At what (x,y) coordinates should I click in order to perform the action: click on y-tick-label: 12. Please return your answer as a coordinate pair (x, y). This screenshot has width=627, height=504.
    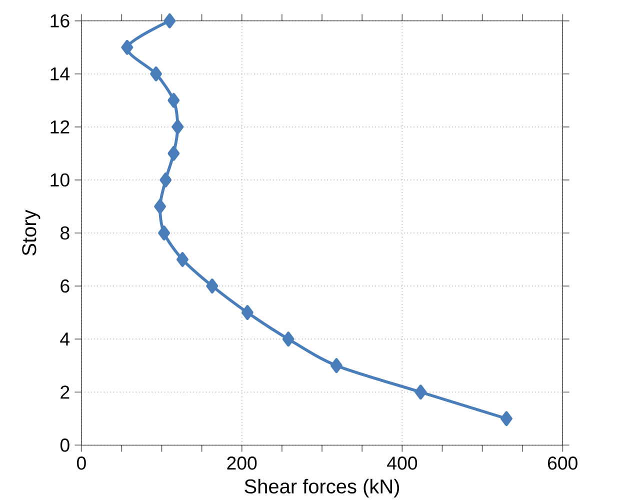
    Looking at the image, I should click on (60, 127).